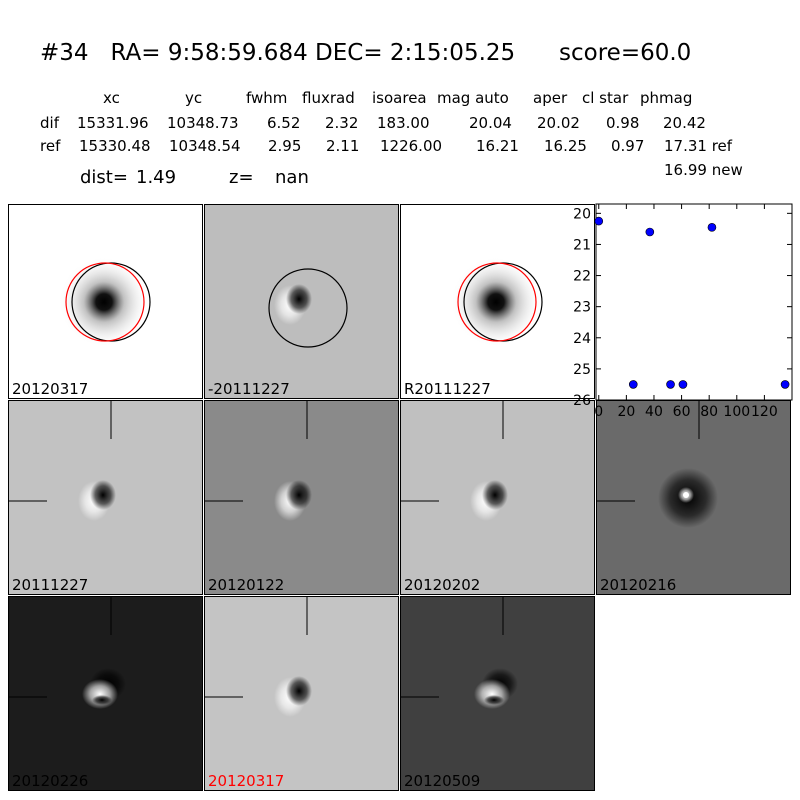 This screenshot has height=800, width=800. I want to click on panel-date-label: 20120216, so click(638, 585).